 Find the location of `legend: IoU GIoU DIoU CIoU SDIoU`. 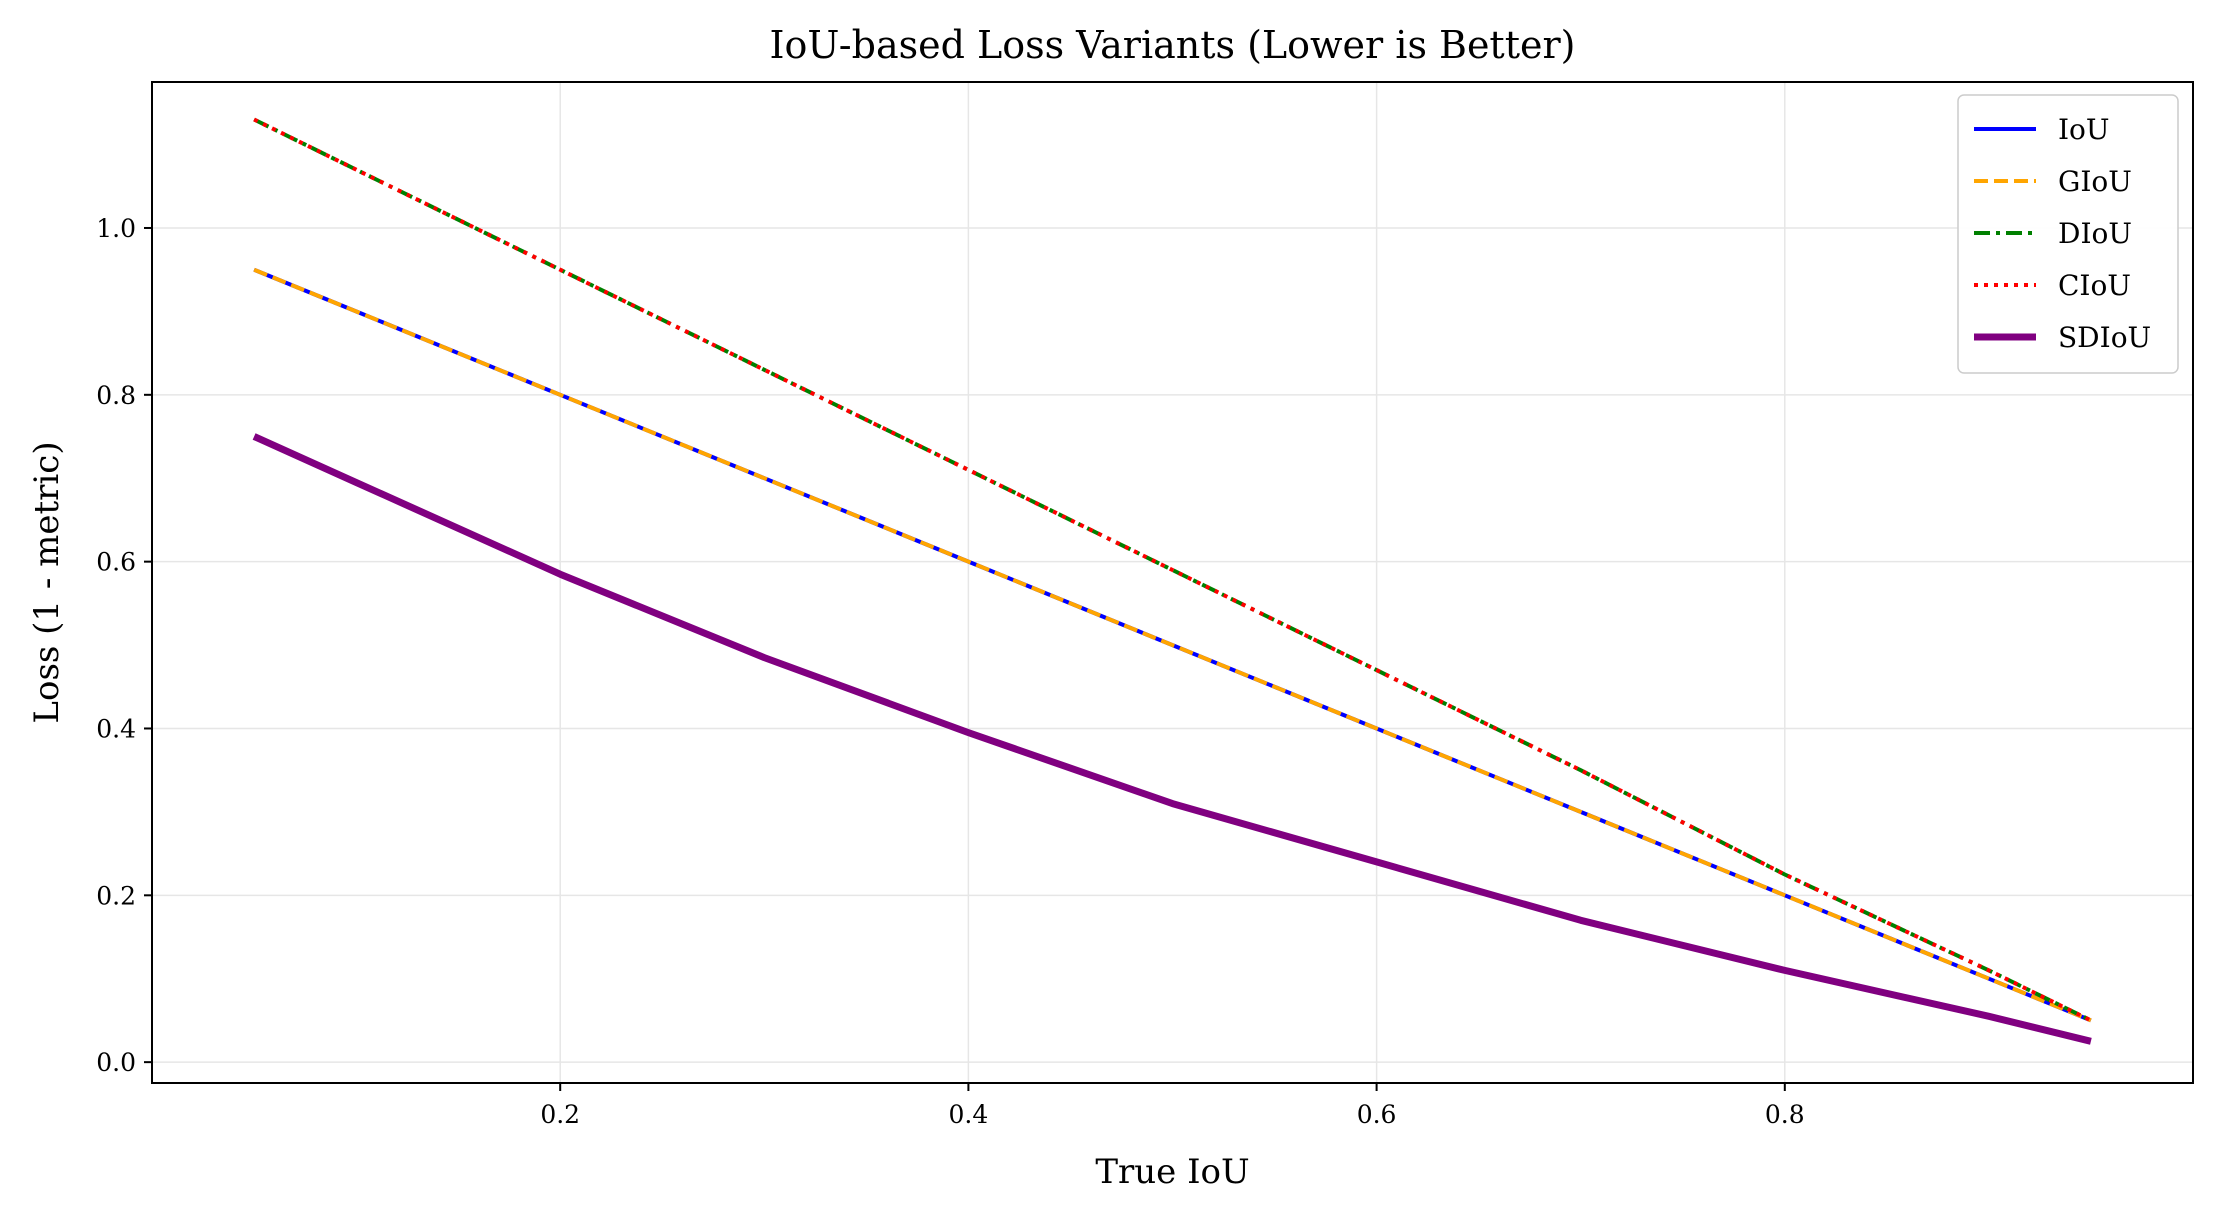

legend: IoU GIoU DIoU CIoU SDIoU is located at coordinates (2068, 234).